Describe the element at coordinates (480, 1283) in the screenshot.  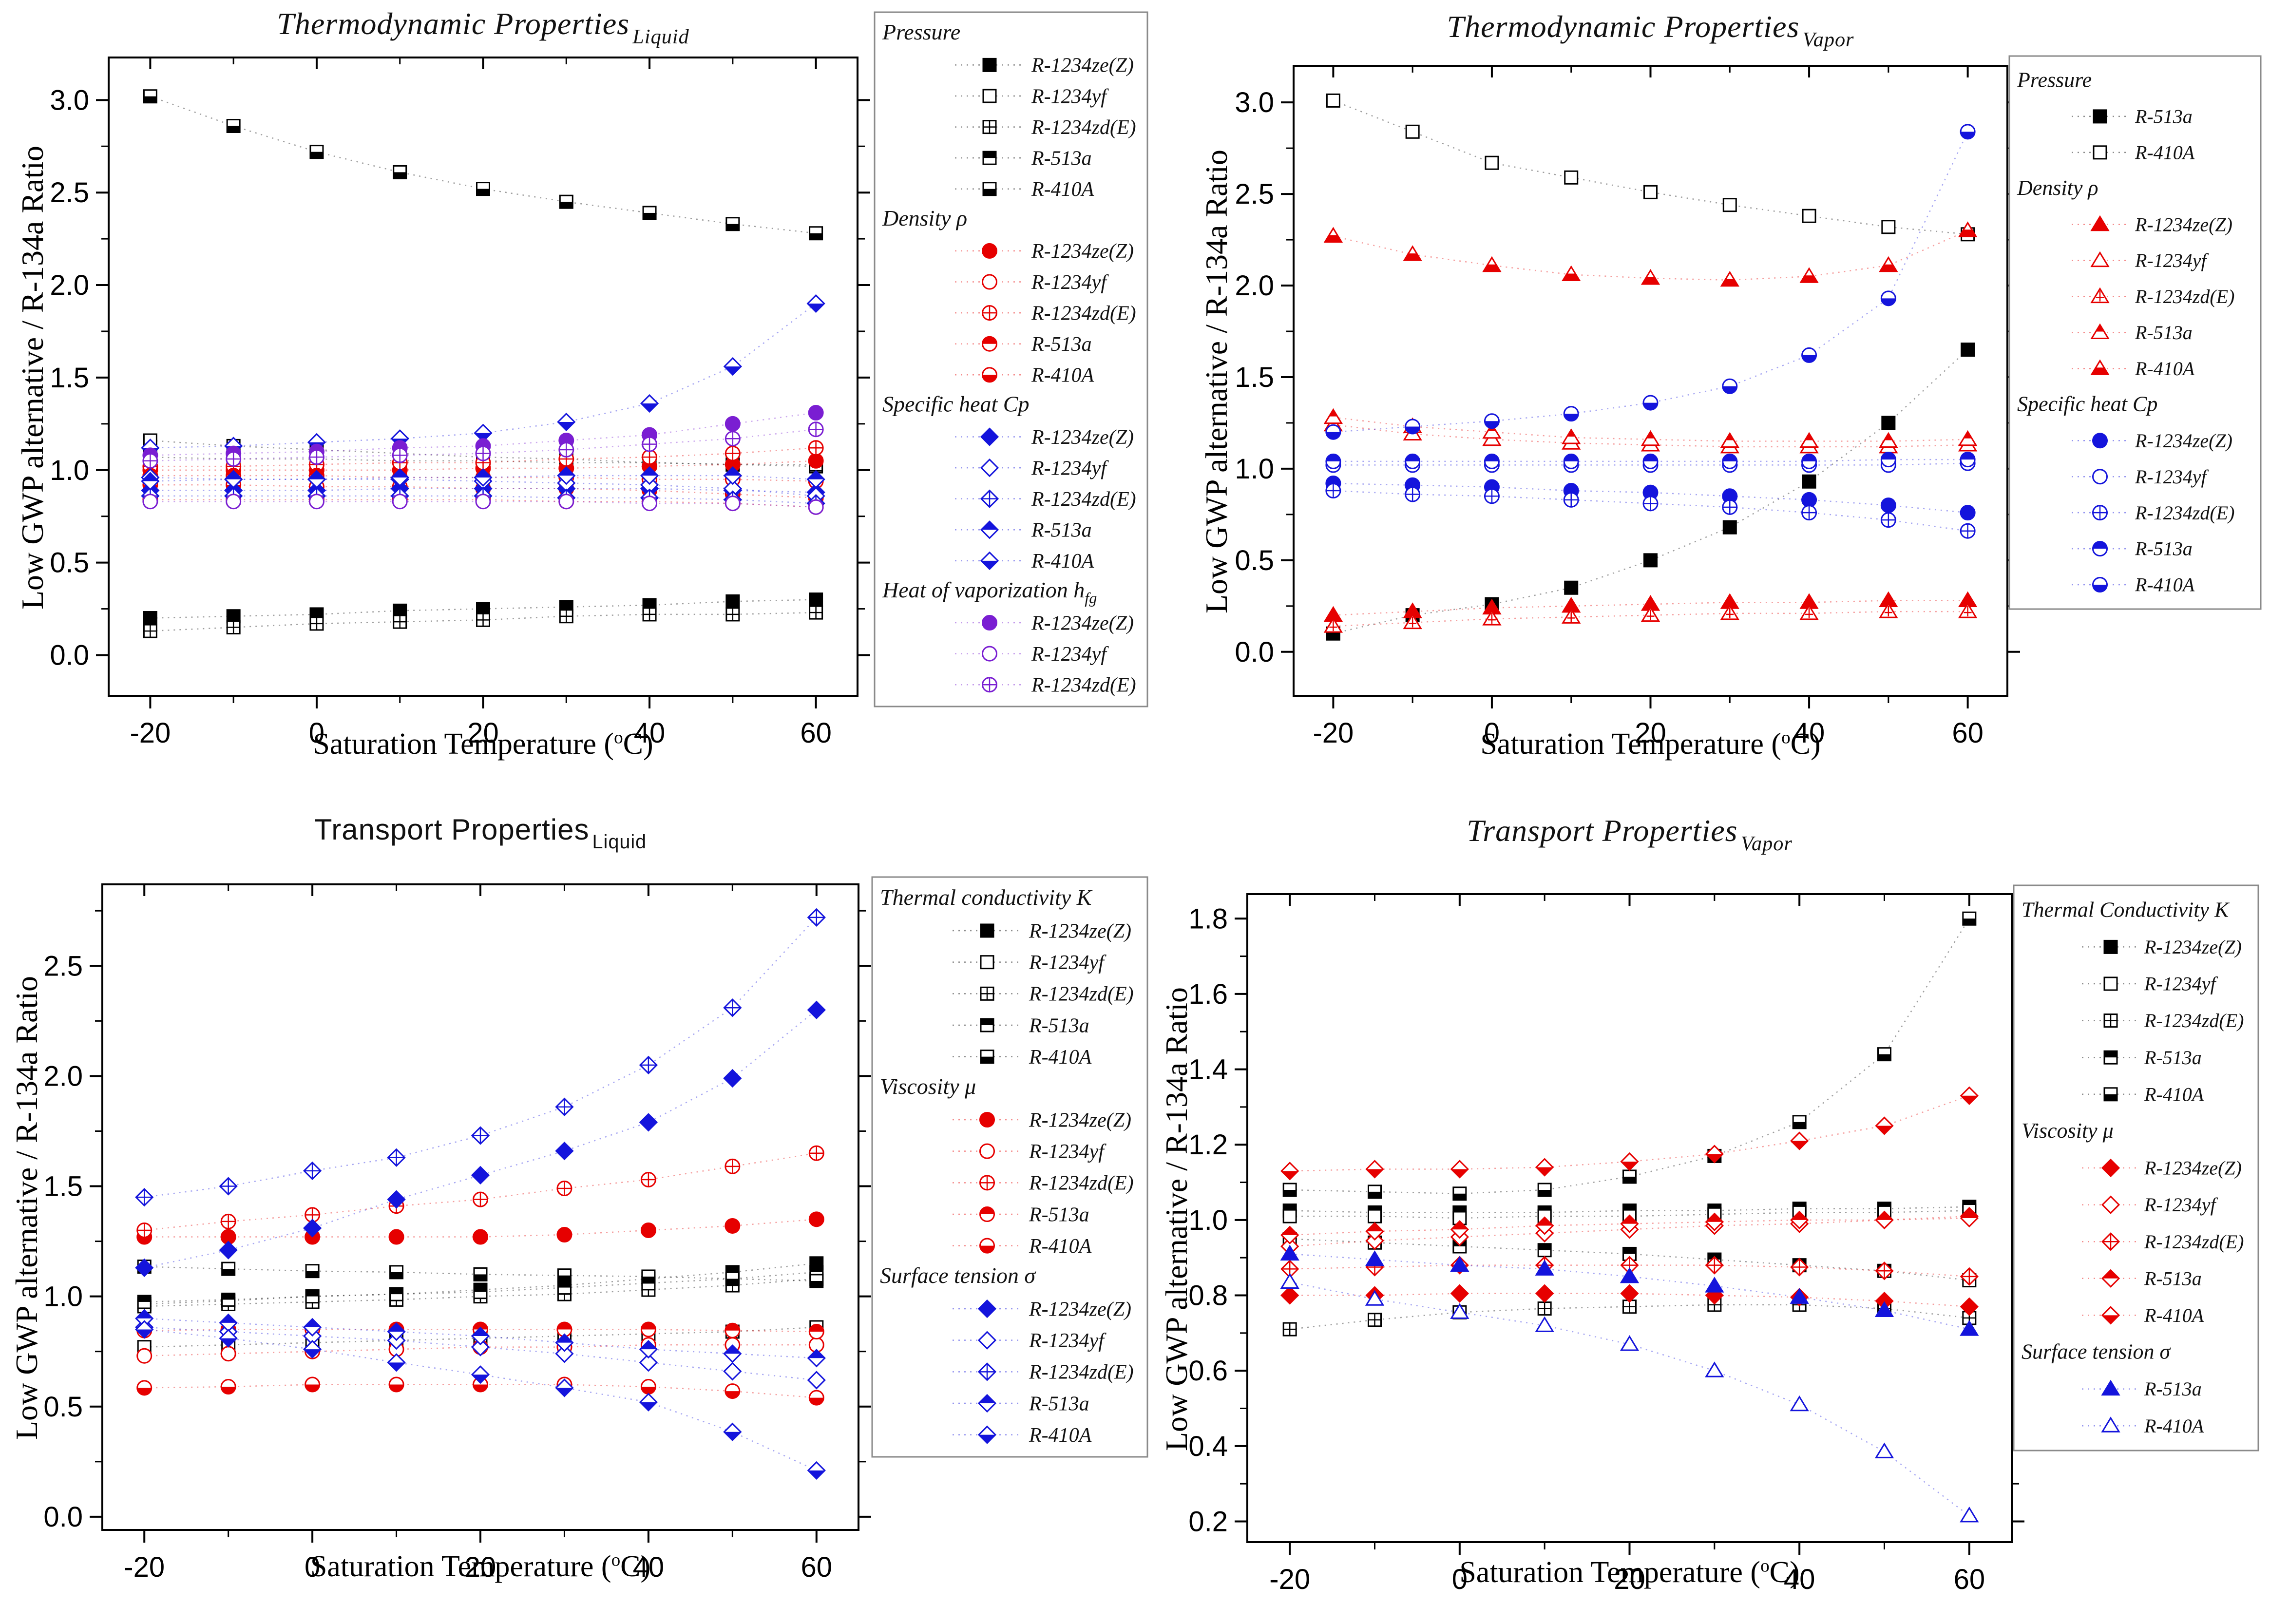
I see `series-line-thermal-conductivity-k-r-1234ze-z` at that location.